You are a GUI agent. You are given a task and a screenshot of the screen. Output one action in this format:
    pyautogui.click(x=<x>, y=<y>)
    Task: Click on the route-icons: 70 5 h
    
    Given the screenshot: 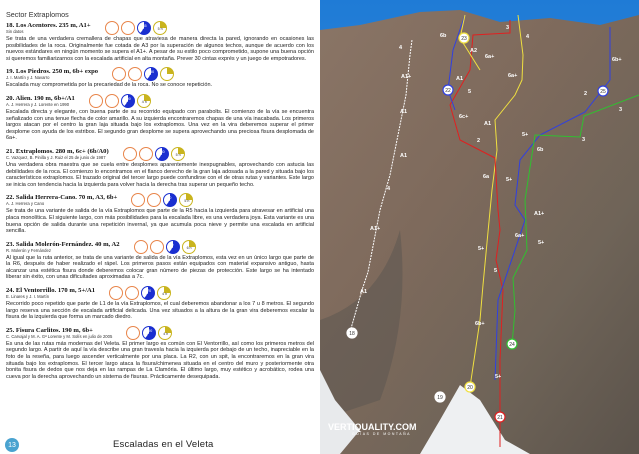 What is the action you would take?
    pyautogui.click(x=162, y=200)
    